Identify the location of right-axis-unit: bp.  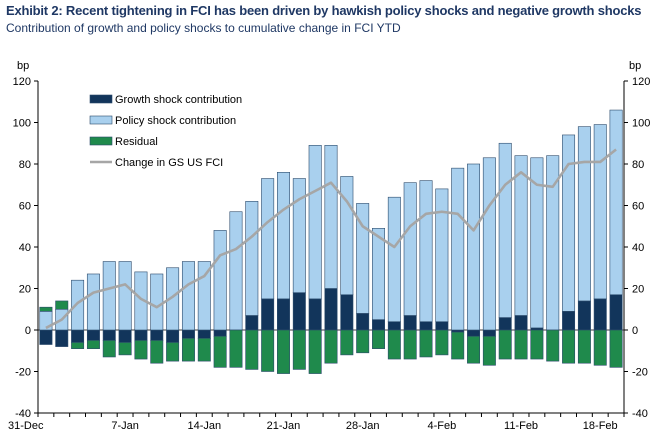
(635, 66).